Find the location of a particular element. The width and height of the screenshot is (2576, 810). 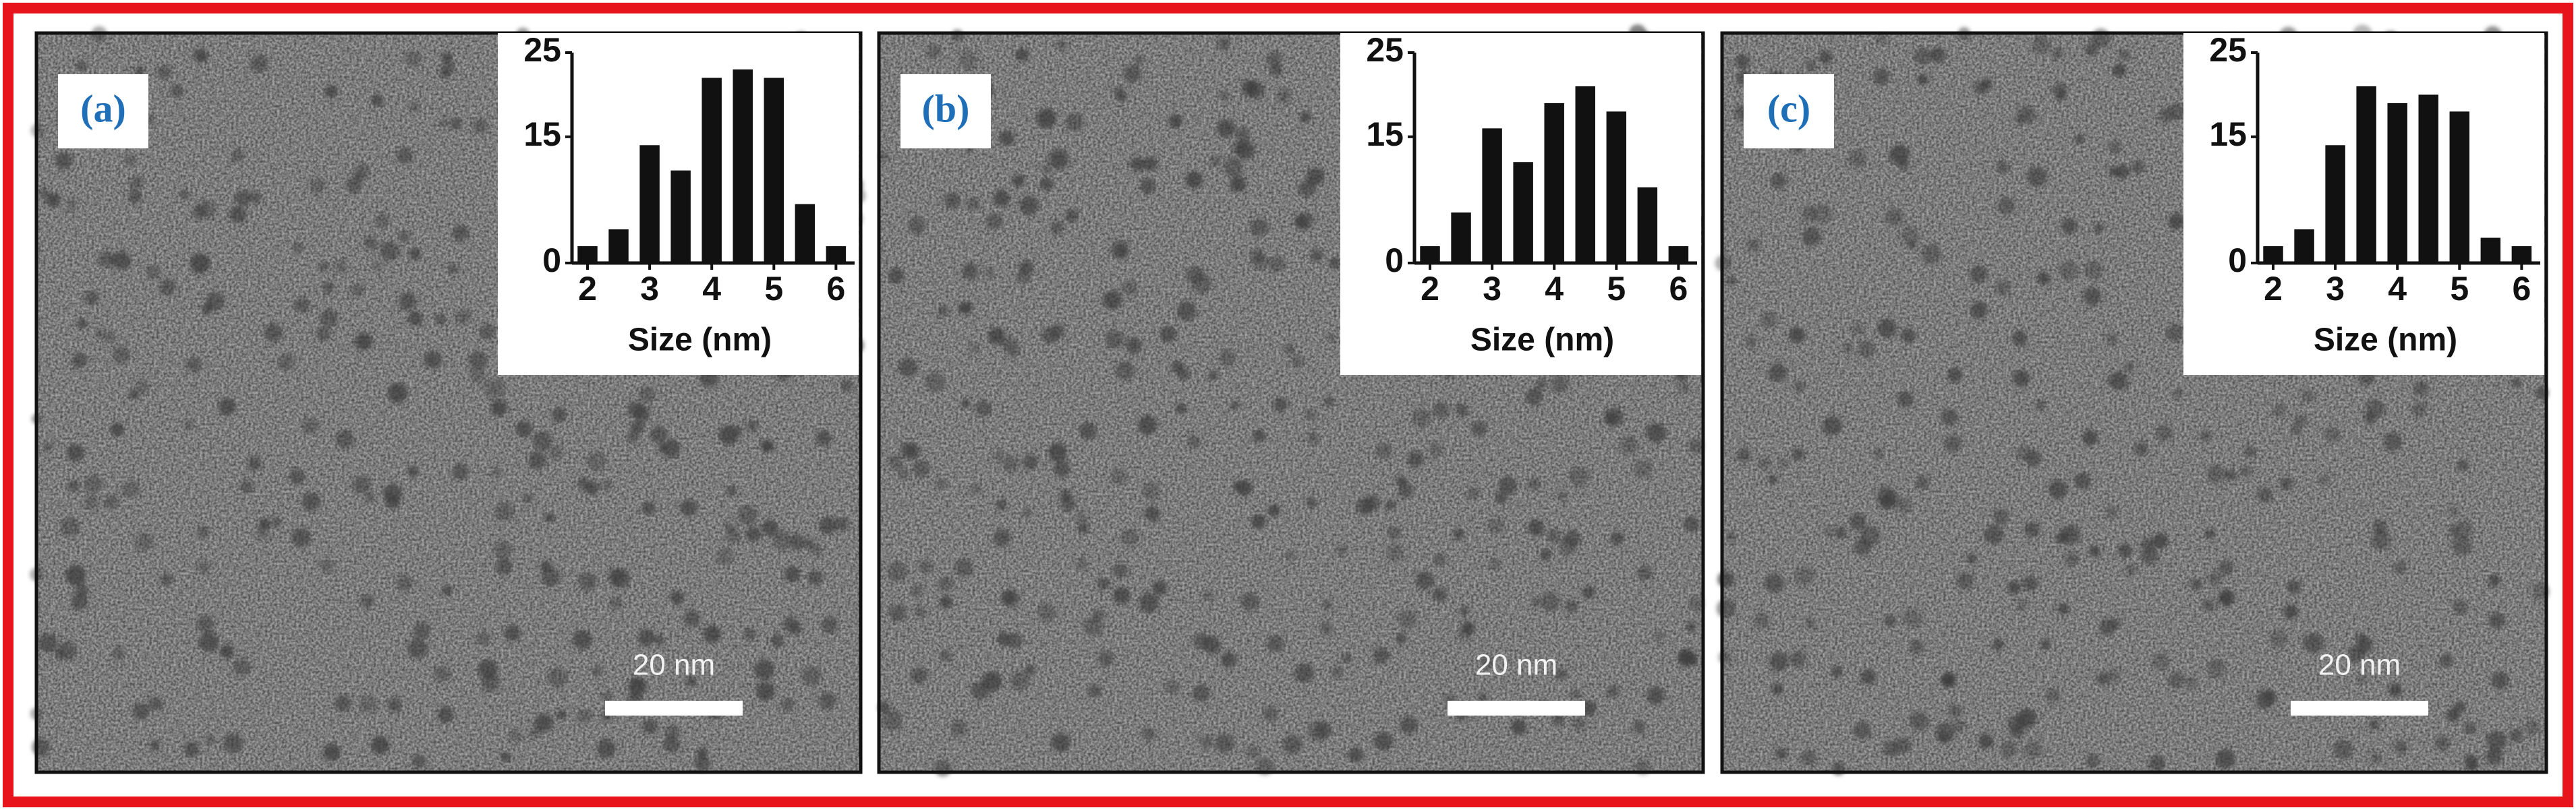

panel-label: (c) is located at coordinates (1788, 108).